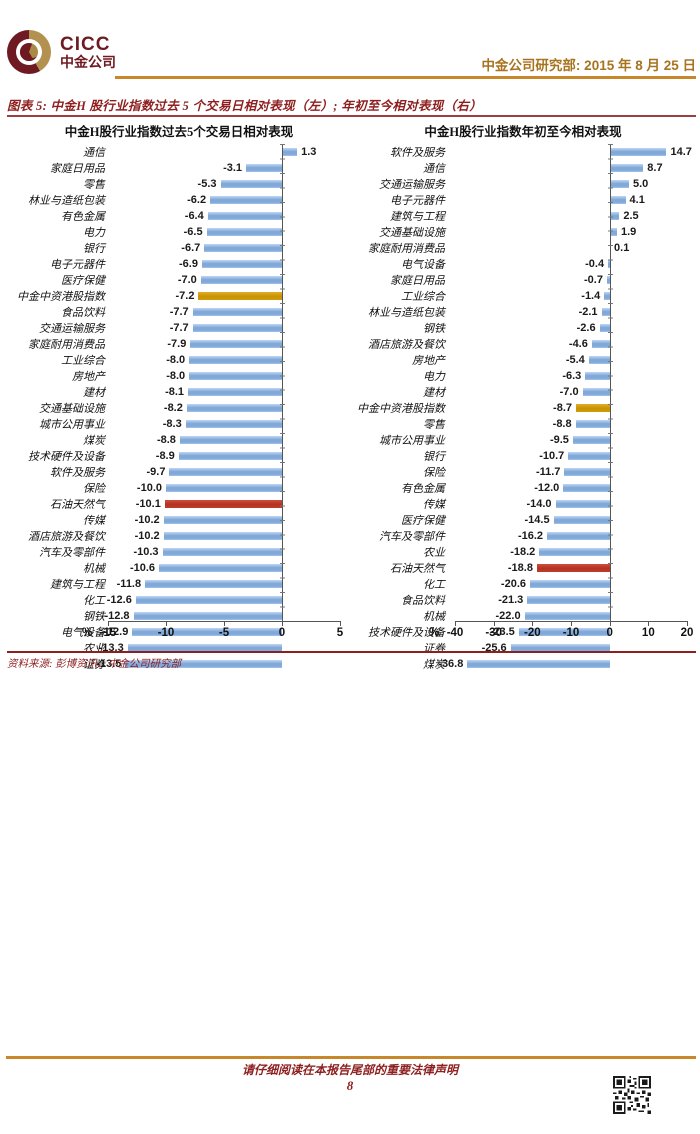 The height and width of the screenshot is (1134, 700). Describe the element at coordinates (224, 488) in the screenshot. I see `bar-track: -10.0` at that location.